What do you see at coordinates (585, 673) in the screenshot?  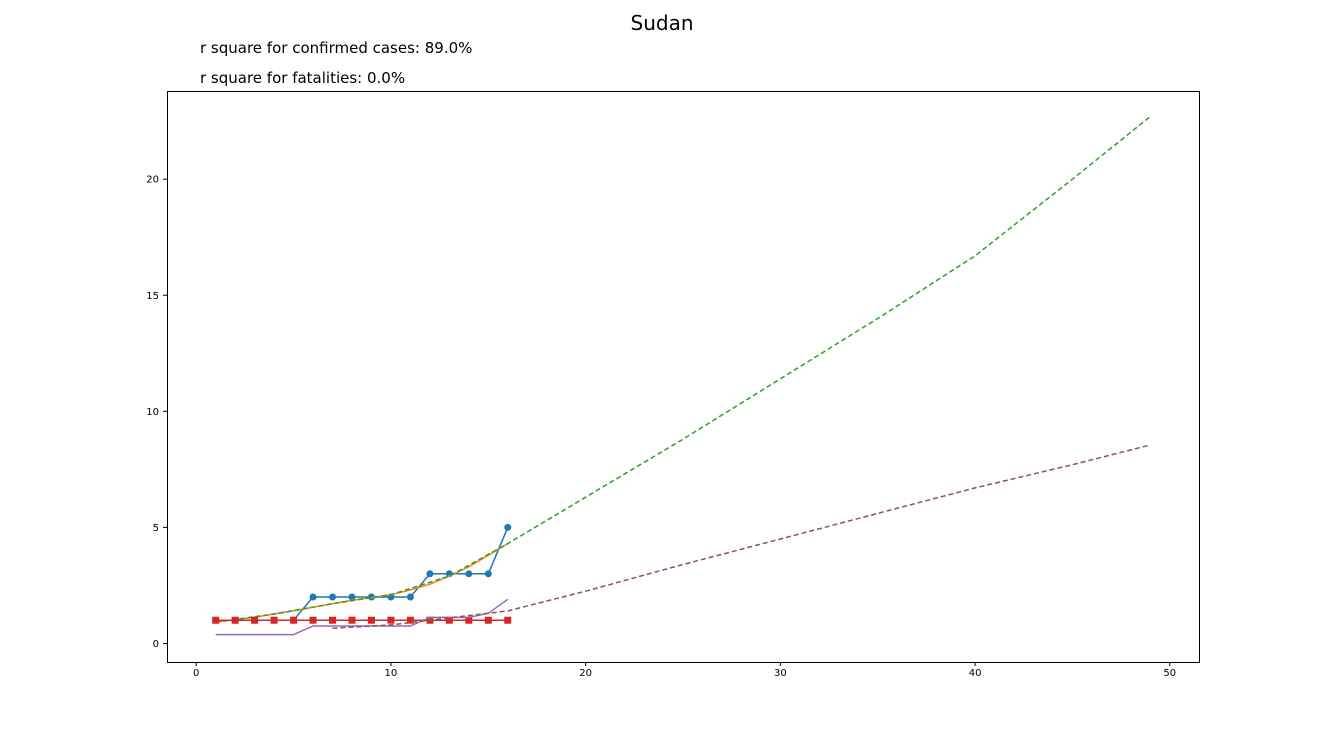 I see `x-tick-label: 20` at bounding box center [585, 673].